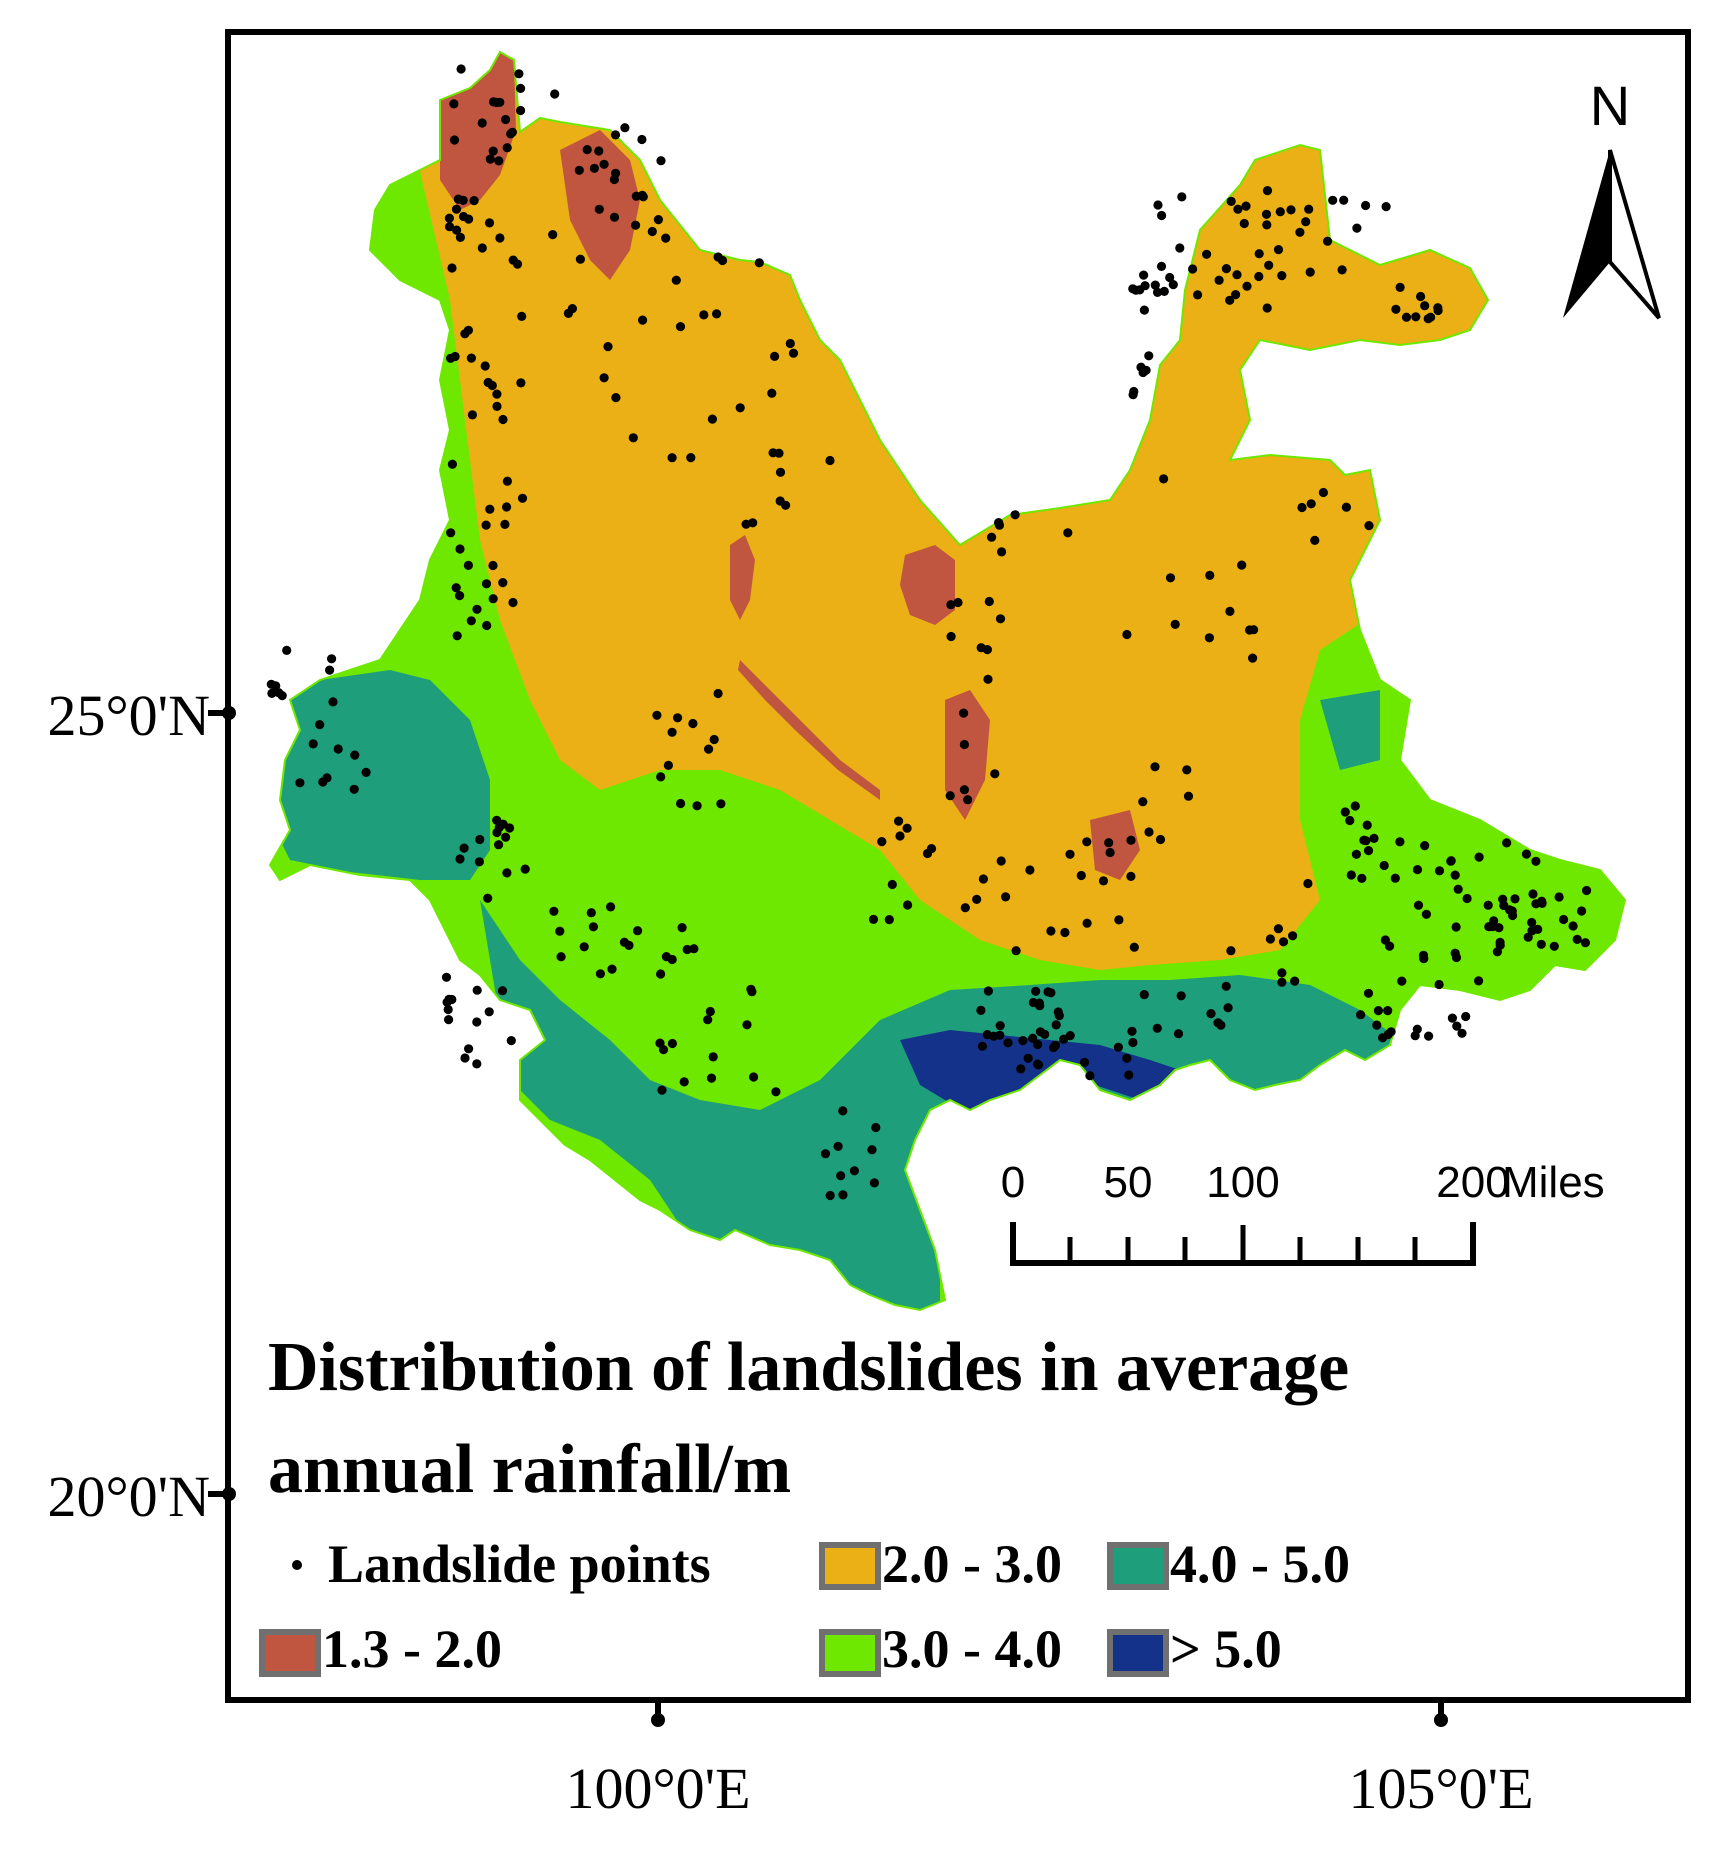 This screenshot has height=1864, width=1733. Describe the element at coordinates (1553, 1182) in the screenshot. I see `scale-unit: Miles` at that location.